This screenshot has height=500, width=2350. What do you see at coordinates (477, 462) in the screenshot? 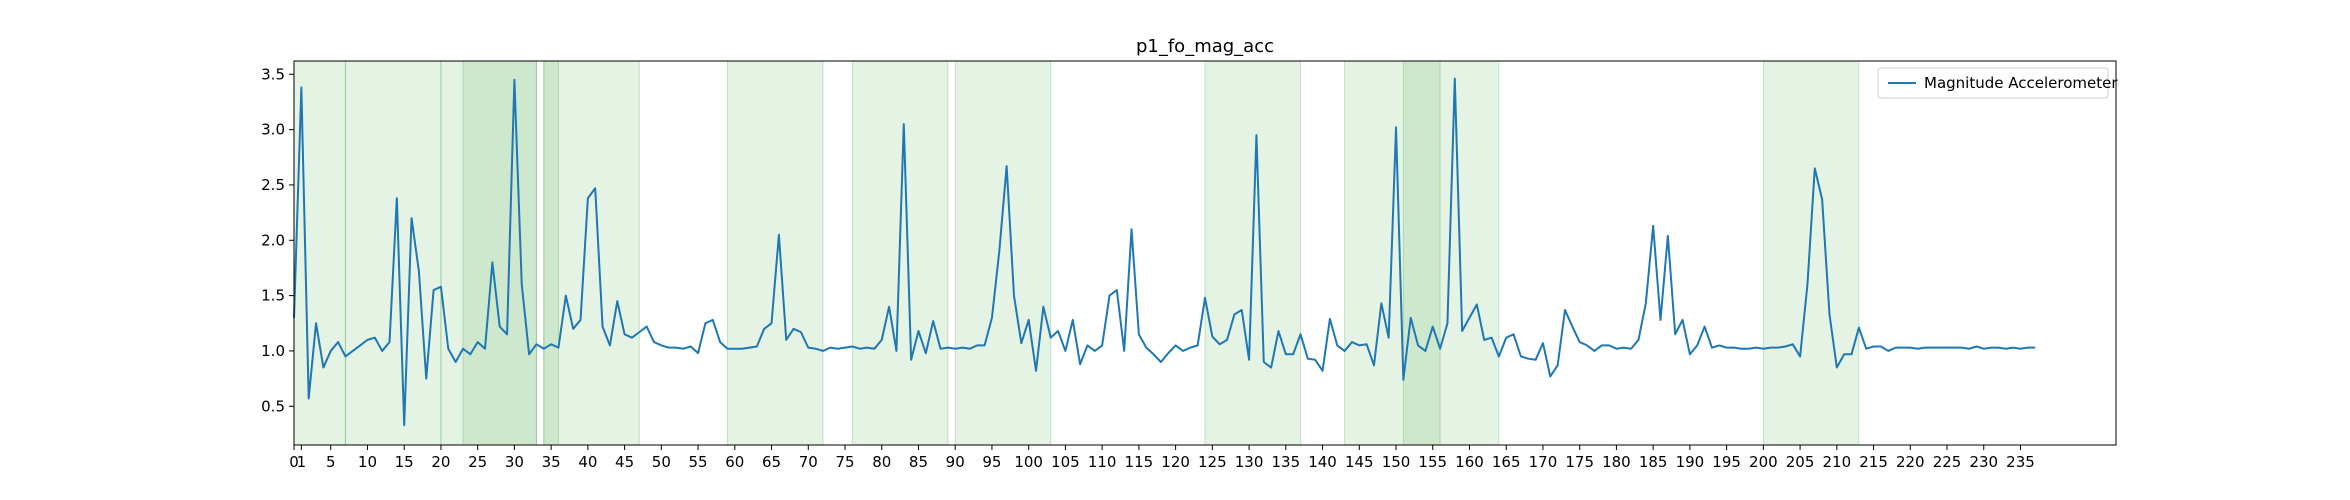
I see `x-tick-label: 25` at bounding box center [477, 462].